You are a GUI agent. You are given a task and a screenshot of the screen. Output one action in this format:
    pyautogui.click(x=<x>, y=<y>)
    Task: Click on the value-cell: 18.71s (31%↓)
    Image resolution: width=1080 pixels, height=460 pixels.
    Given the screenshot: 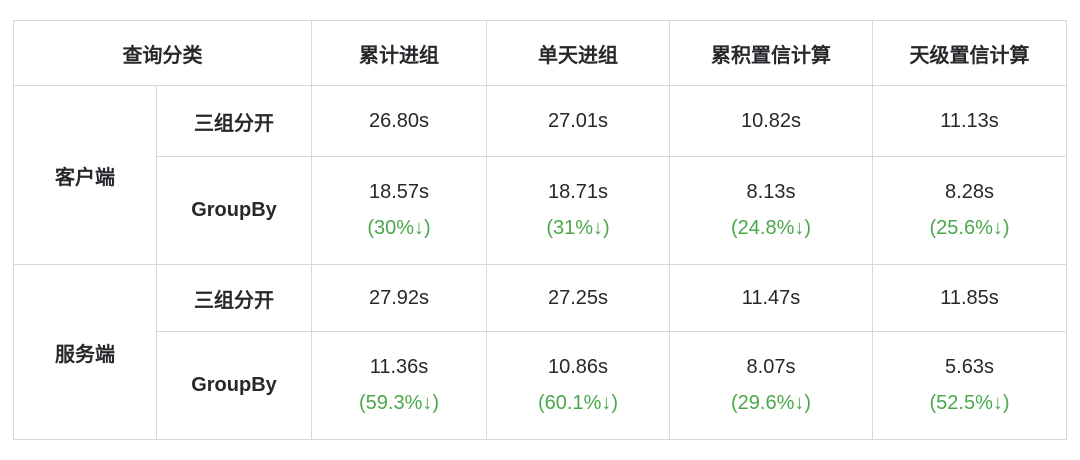 What is the action you would take?
    pyautogui.click(x=578, y=210)
    